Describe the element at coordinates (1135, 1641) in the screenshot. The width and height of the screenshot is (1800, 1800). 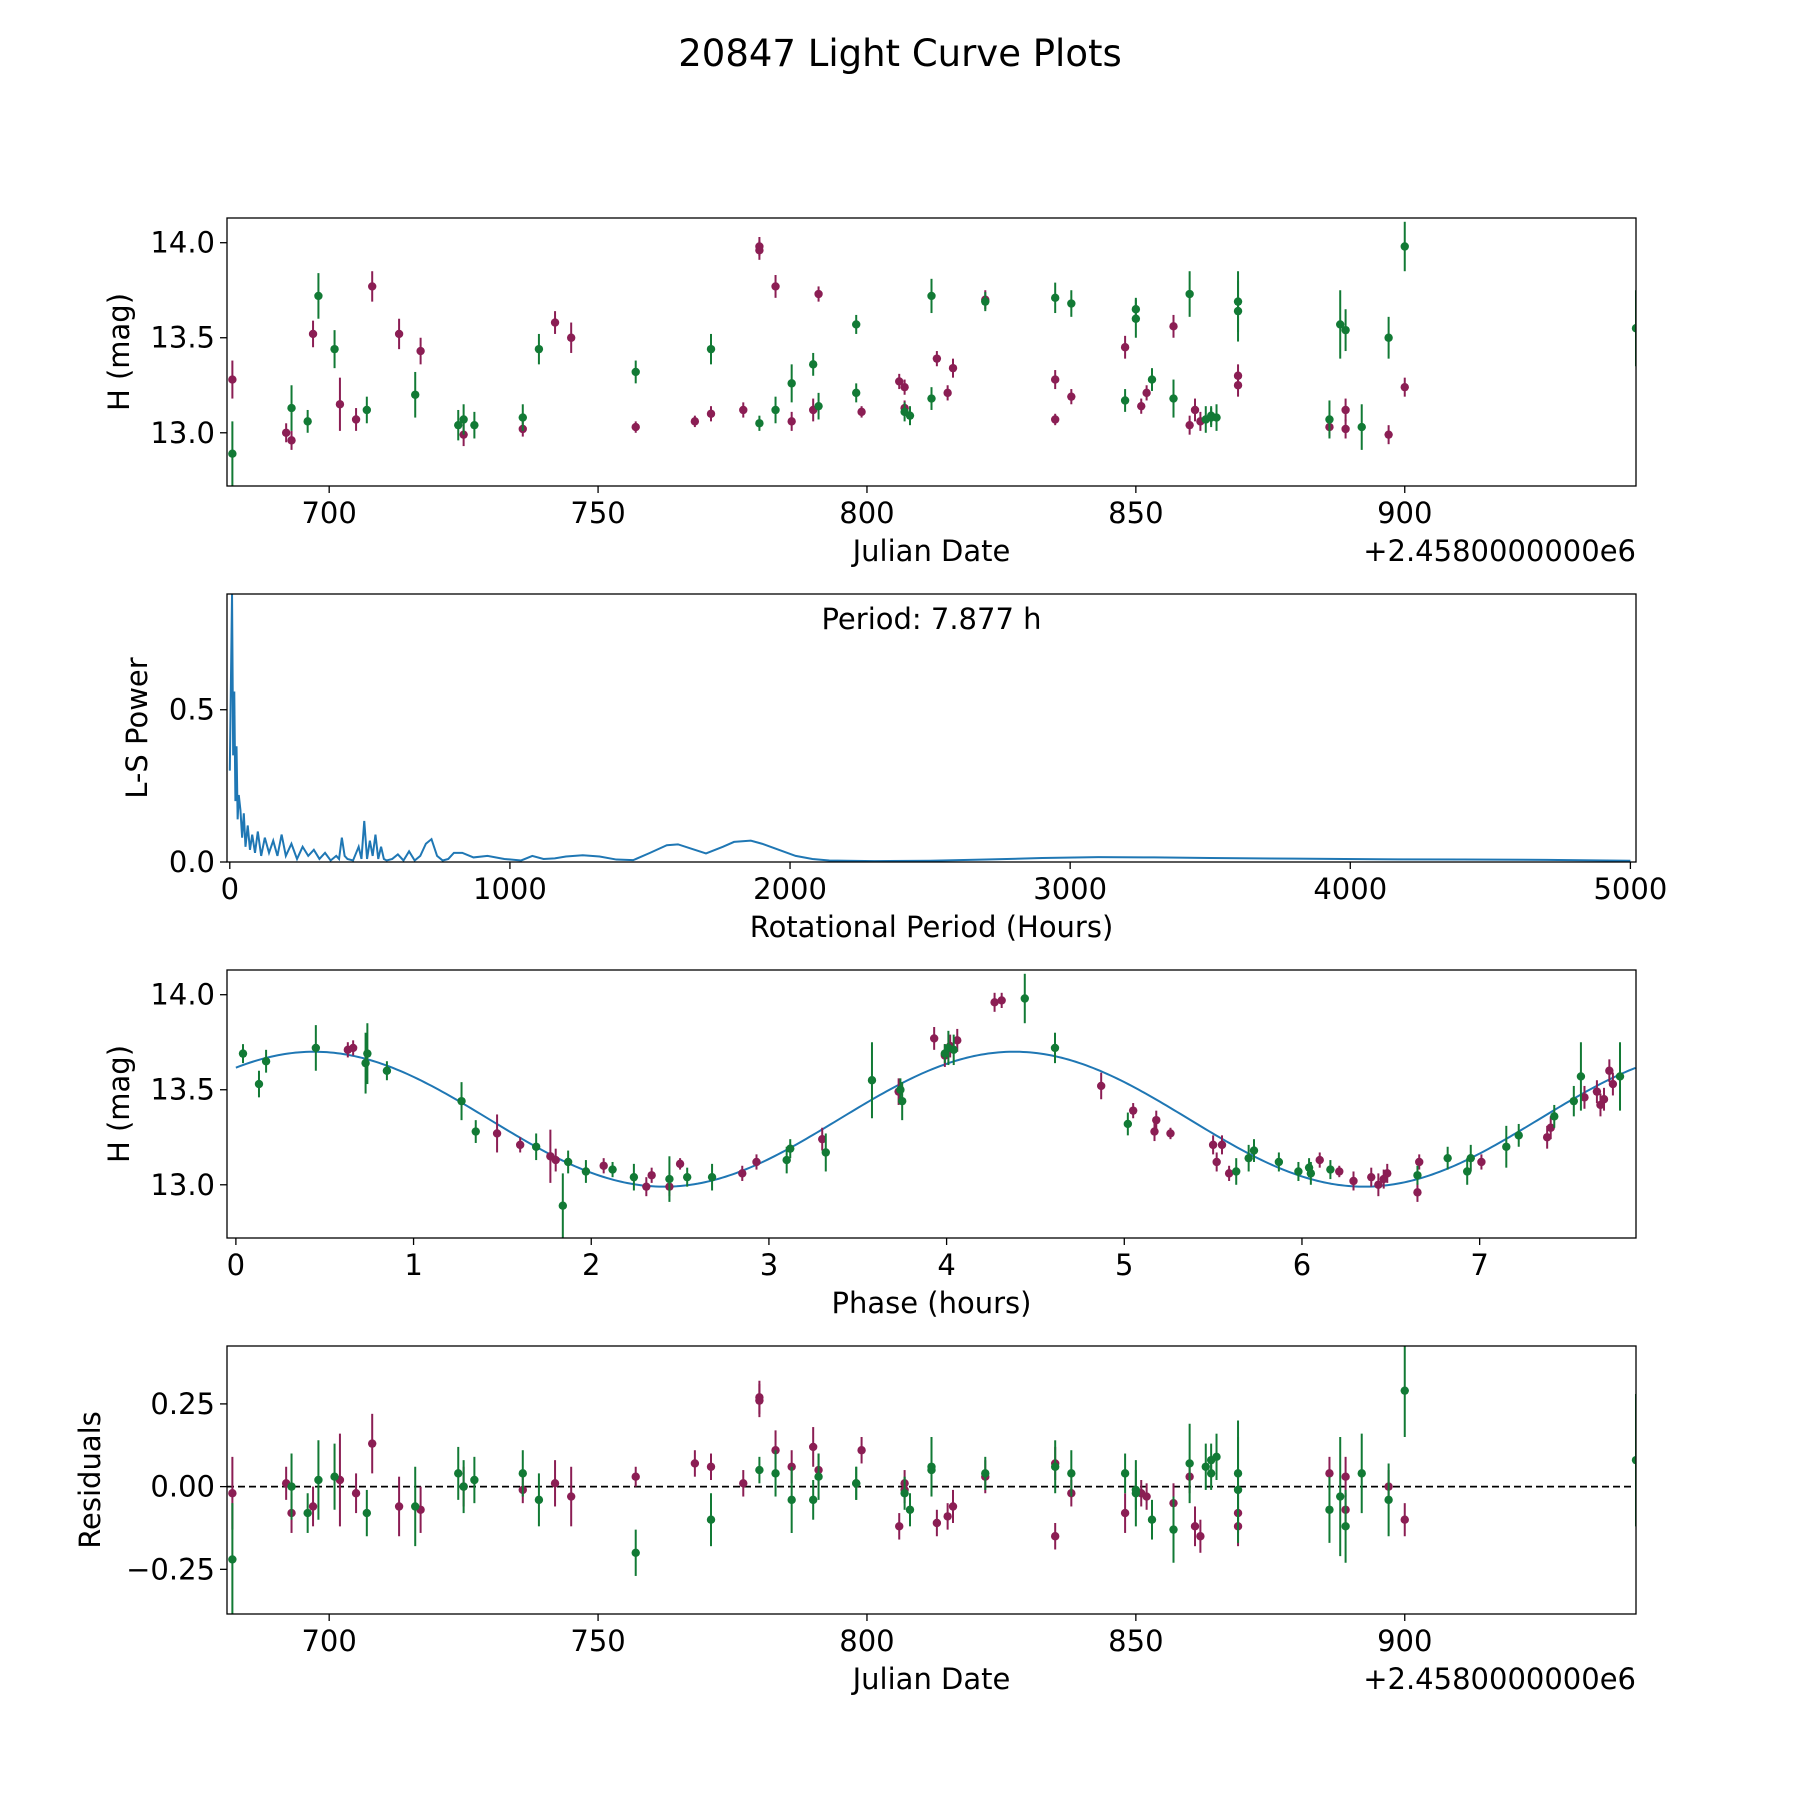
I see `x-tick-label: 850` at that location.